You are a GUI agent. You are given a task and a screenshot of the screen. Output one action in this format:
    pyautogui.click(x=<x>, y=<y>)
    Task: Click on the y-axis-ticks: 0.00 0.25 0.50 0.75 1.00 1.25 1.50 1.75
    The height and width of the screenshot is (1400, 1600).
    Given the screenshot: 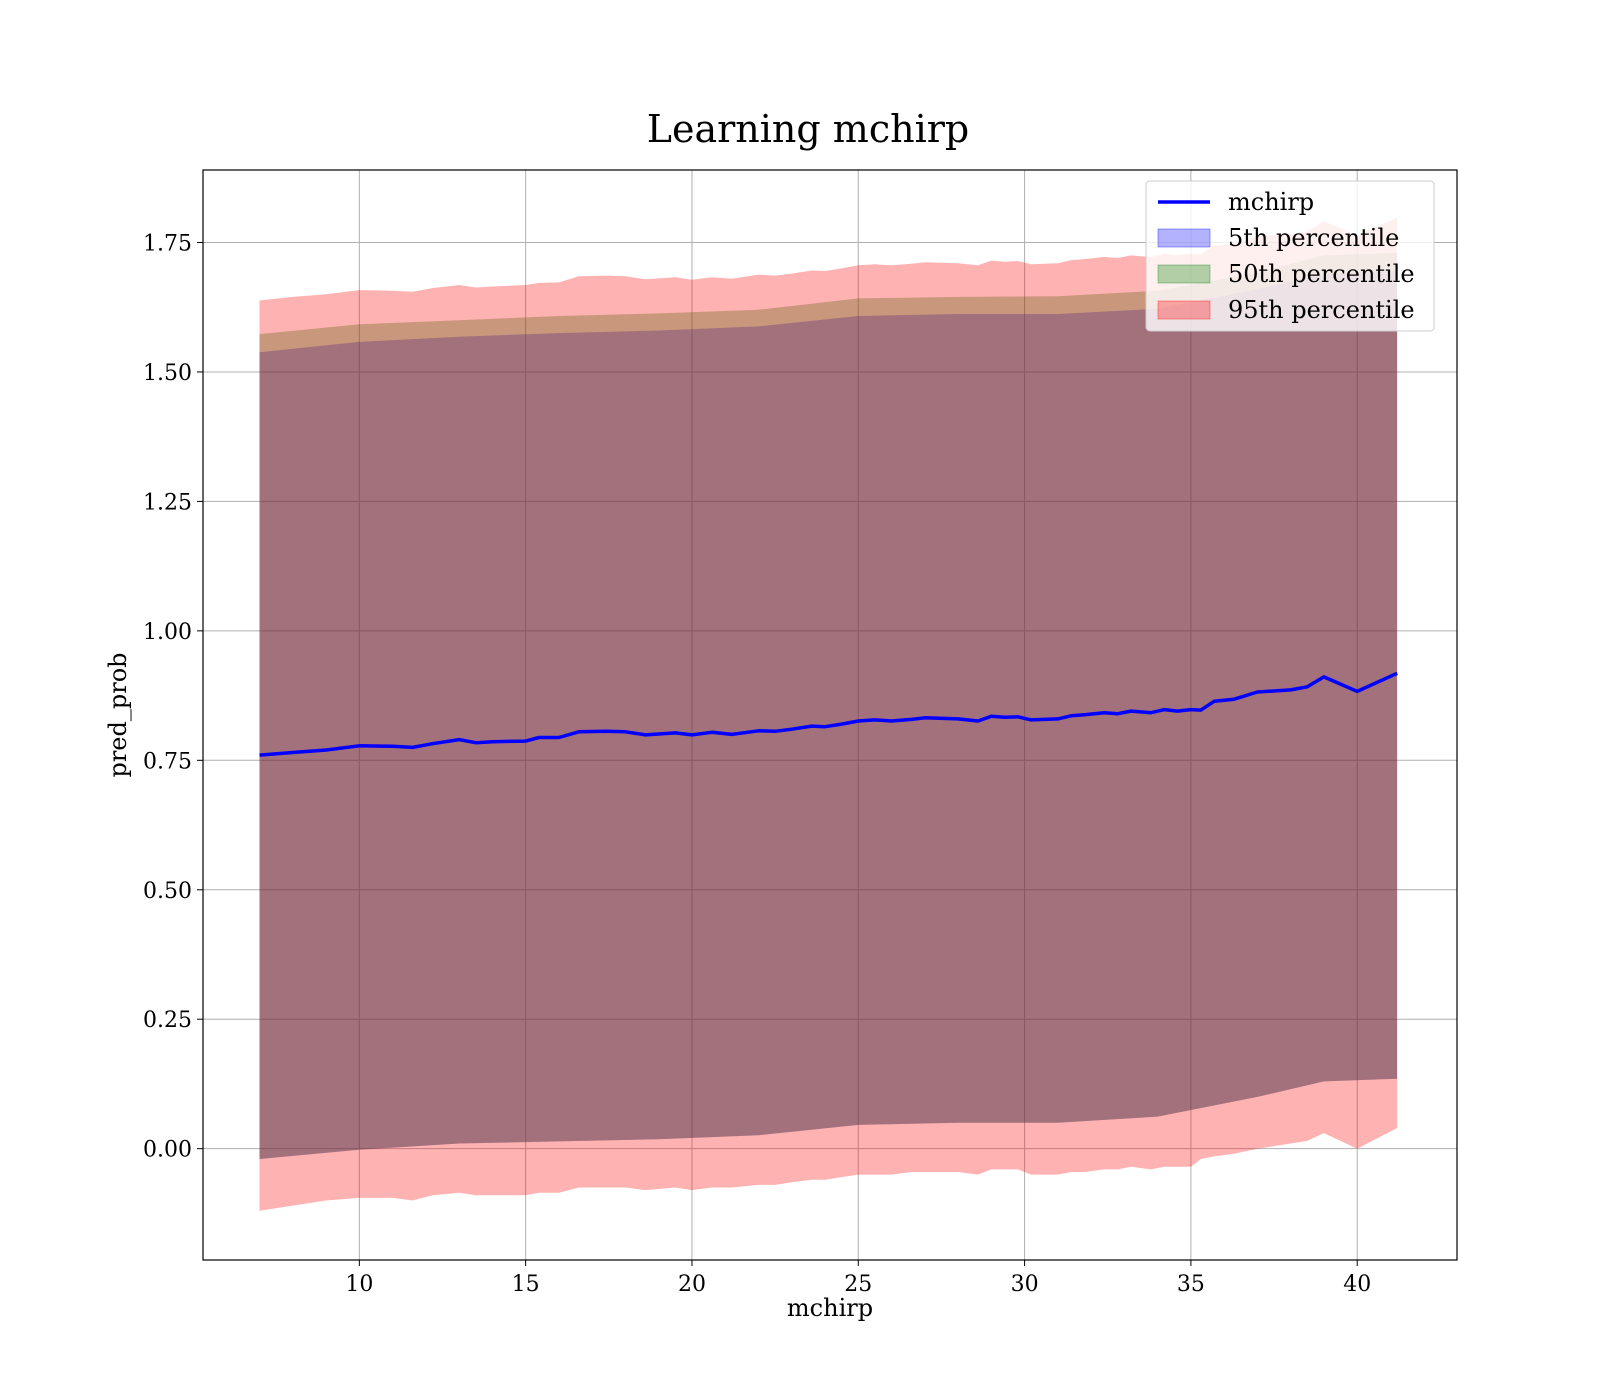 What is the action you would take?
    pyautogui.click(x=173, y=697)
    